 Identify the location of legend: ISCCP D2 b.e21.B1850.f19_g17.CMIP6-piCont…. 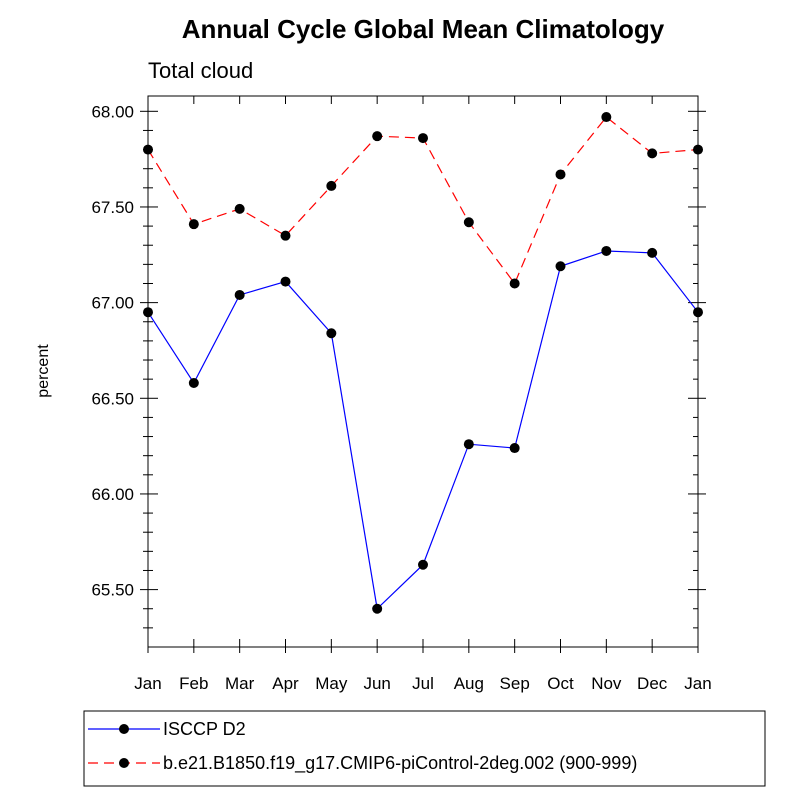
(362, 746).